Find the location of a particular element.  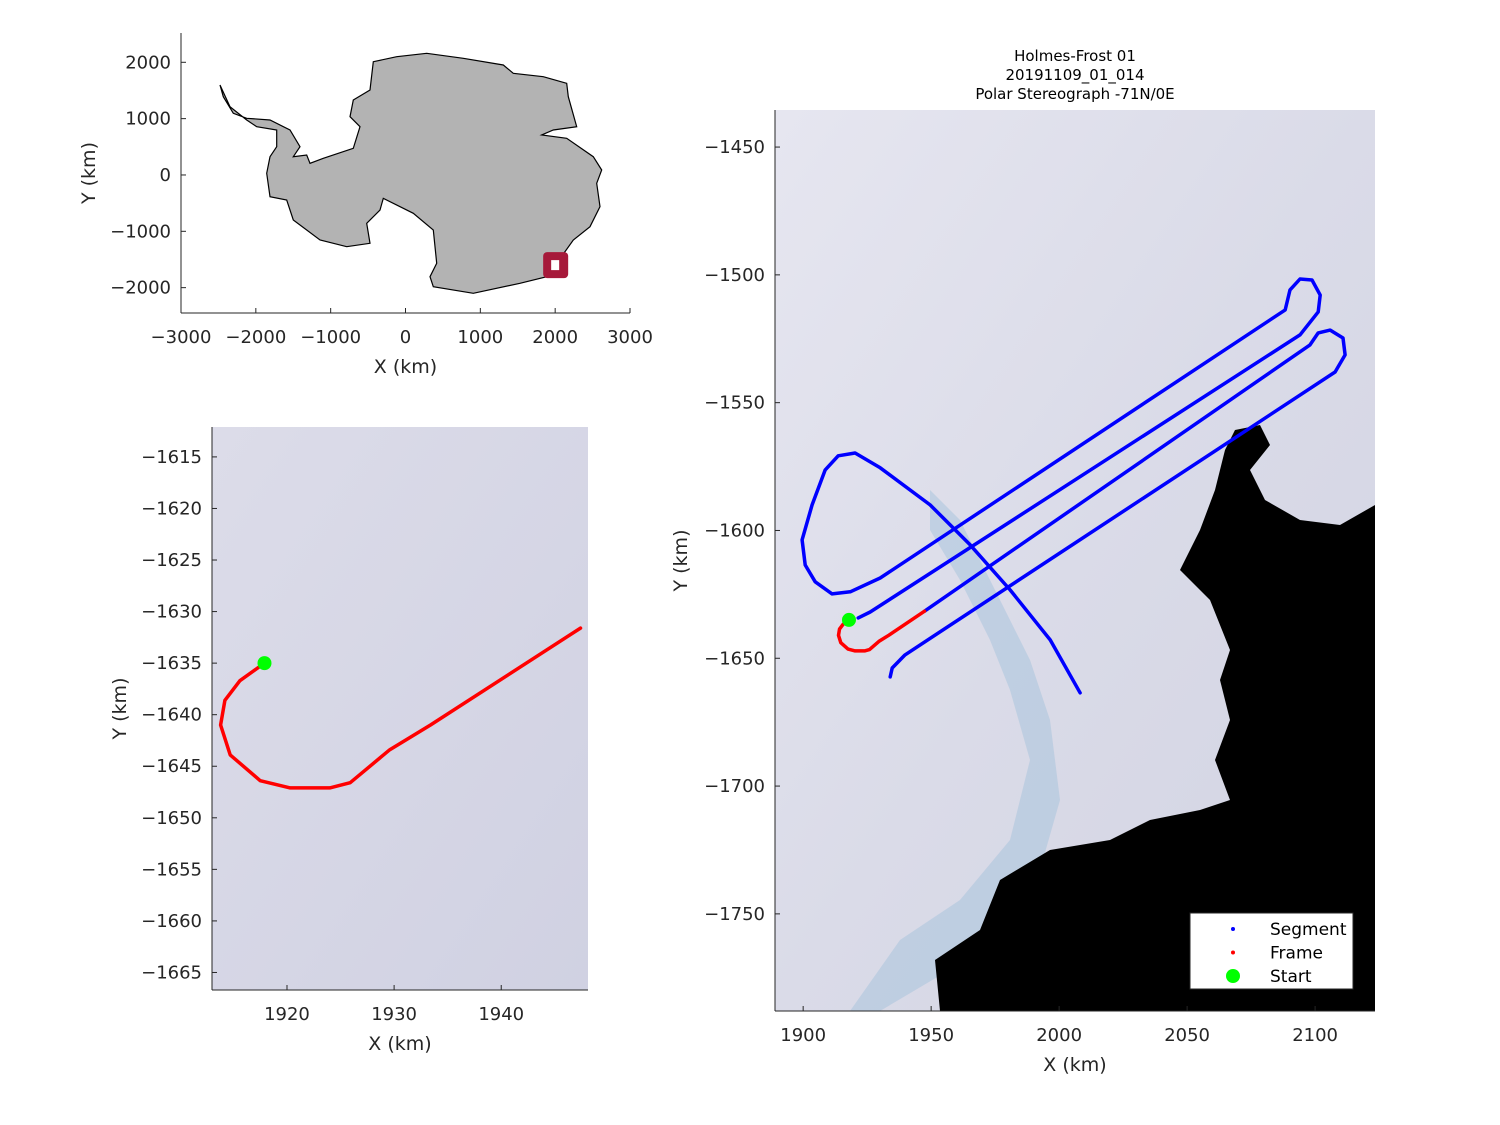

x-tick-label: −2000 is located at coordinates (255, 337).